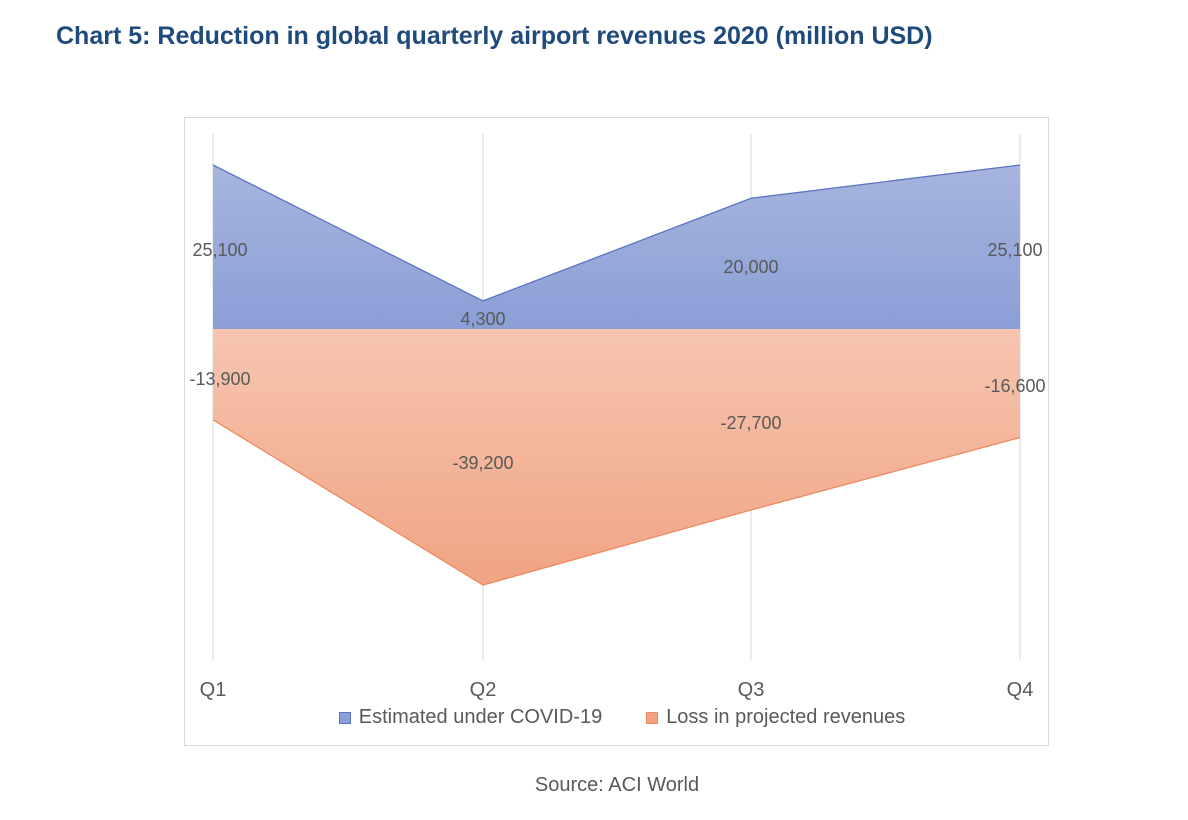 This screenshot has height=820, width=1188. Describe the element at coordinates (786, 717) in the screenshot. I see `legend-label-loss: Loss in projected revenues` at that location.